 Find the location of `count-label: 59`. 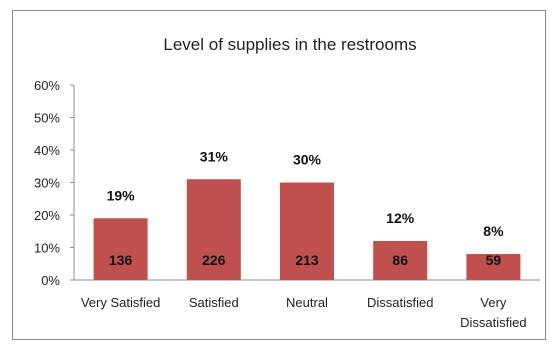

count-label: 59 is located at coordinates (494, 260).